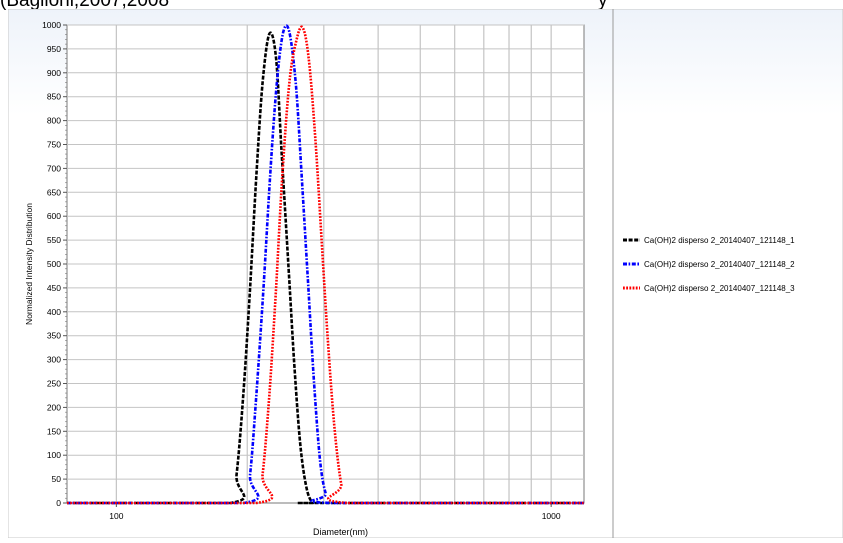 Image resolution: width=843 pixels, height=543 pixels. Describe the element at coordinates (58, 503) in the screenshot. I see `y-tick-label: 0` at that location.